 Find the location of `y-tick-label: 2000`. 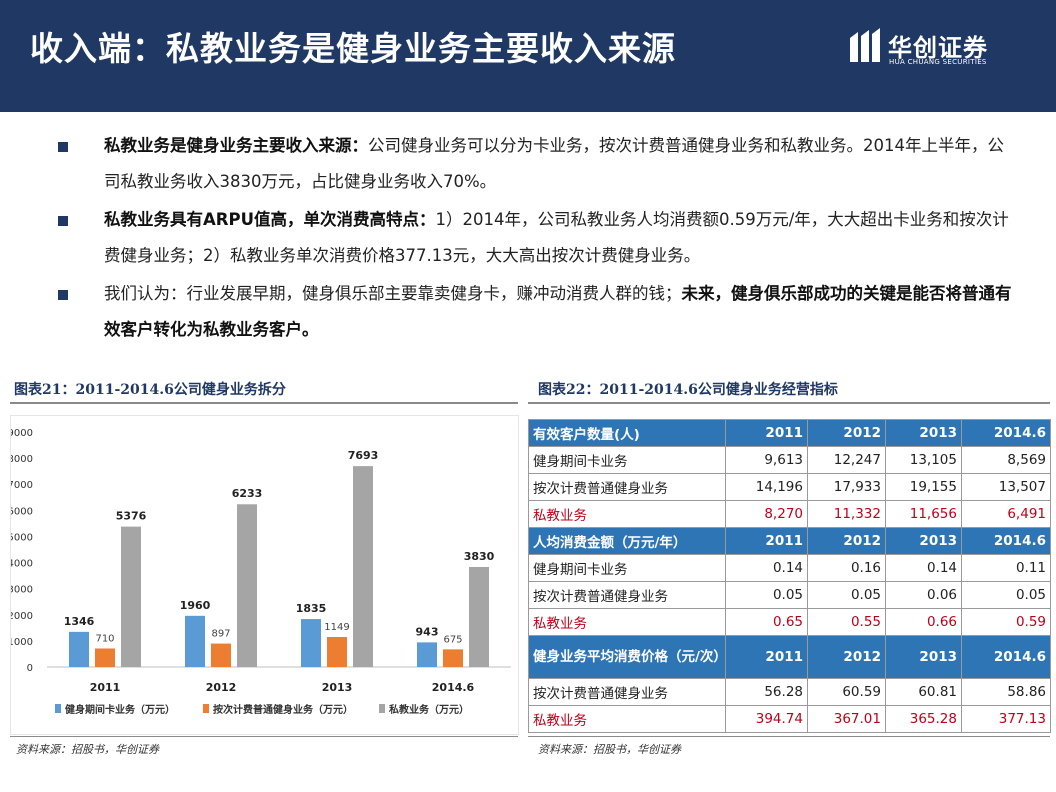

y-tick-label: 2000 is located at coordinates (22, 616).